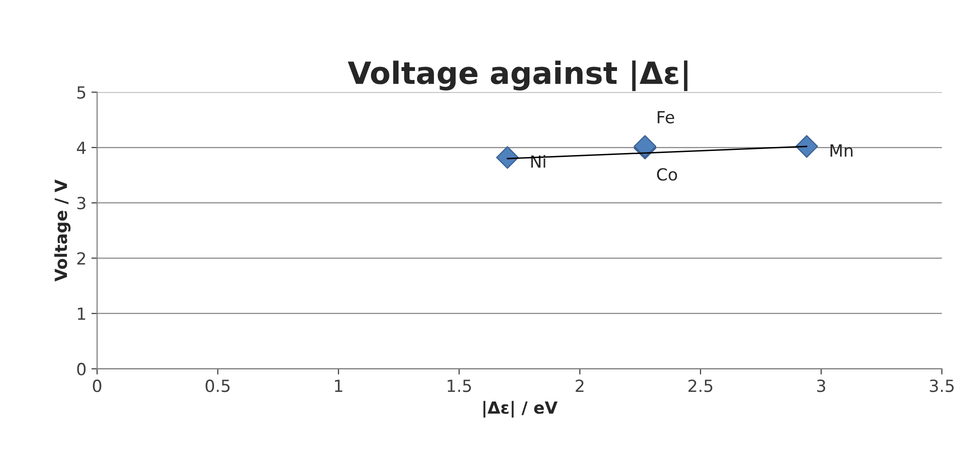 This screenshot has height=461, width=971. Describe the element at coordinates (81, 92) in the screenshot. I see `y-tick-label: 5` at that location.